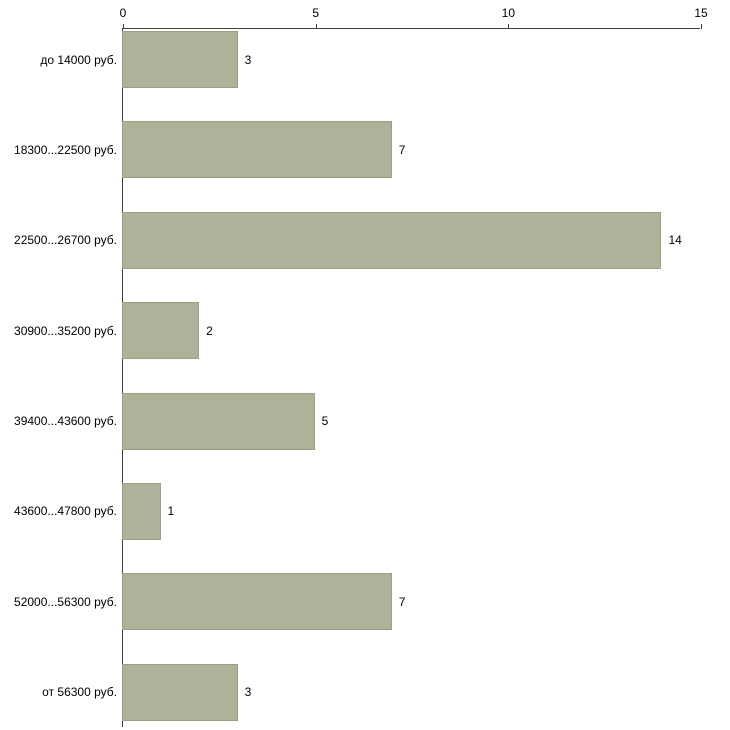 Image resolution: width=730 pixels, height=730 pixels. What do you see at coordinates (65, 511) in the screenshot?
I see `category-label: 43600...47800 руб.` at bounding box center [65, 511].